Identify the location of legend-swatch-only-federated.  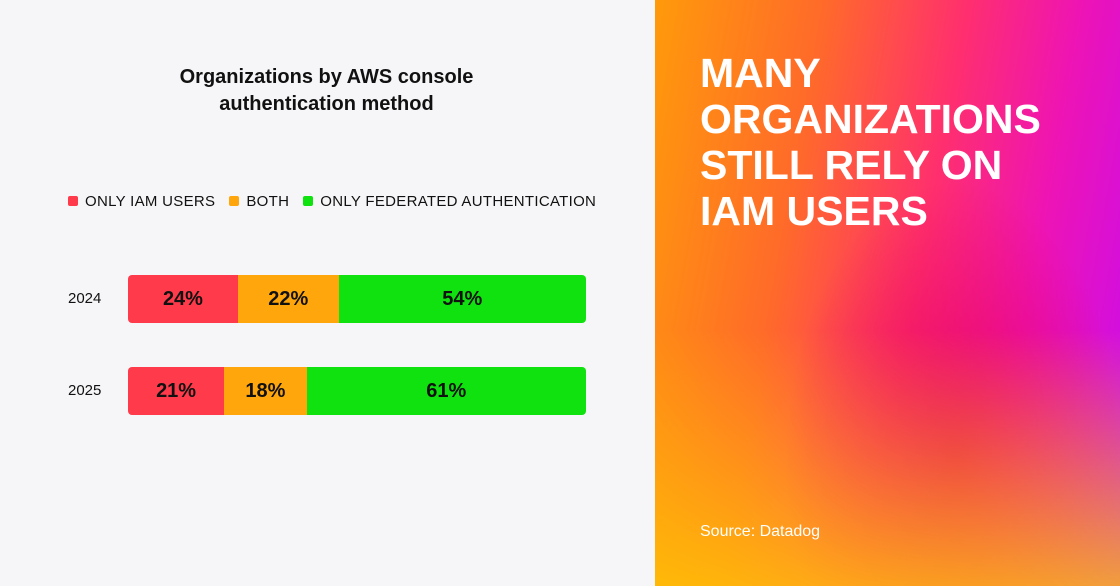
(308, 201).